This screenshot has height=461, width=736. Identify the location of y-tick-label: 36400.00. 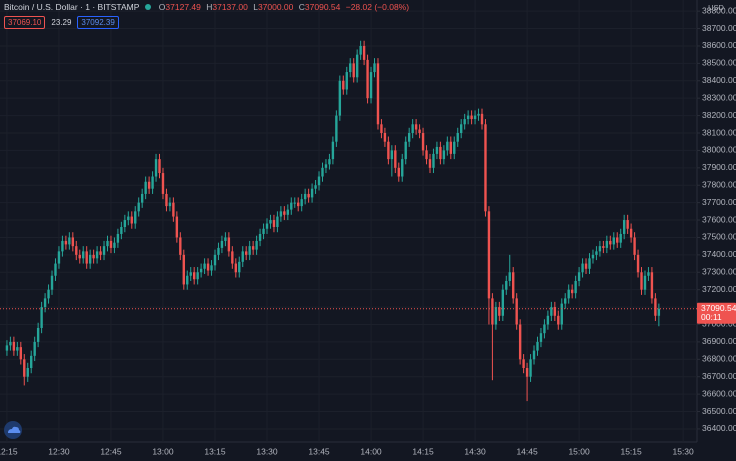
(719, 428).